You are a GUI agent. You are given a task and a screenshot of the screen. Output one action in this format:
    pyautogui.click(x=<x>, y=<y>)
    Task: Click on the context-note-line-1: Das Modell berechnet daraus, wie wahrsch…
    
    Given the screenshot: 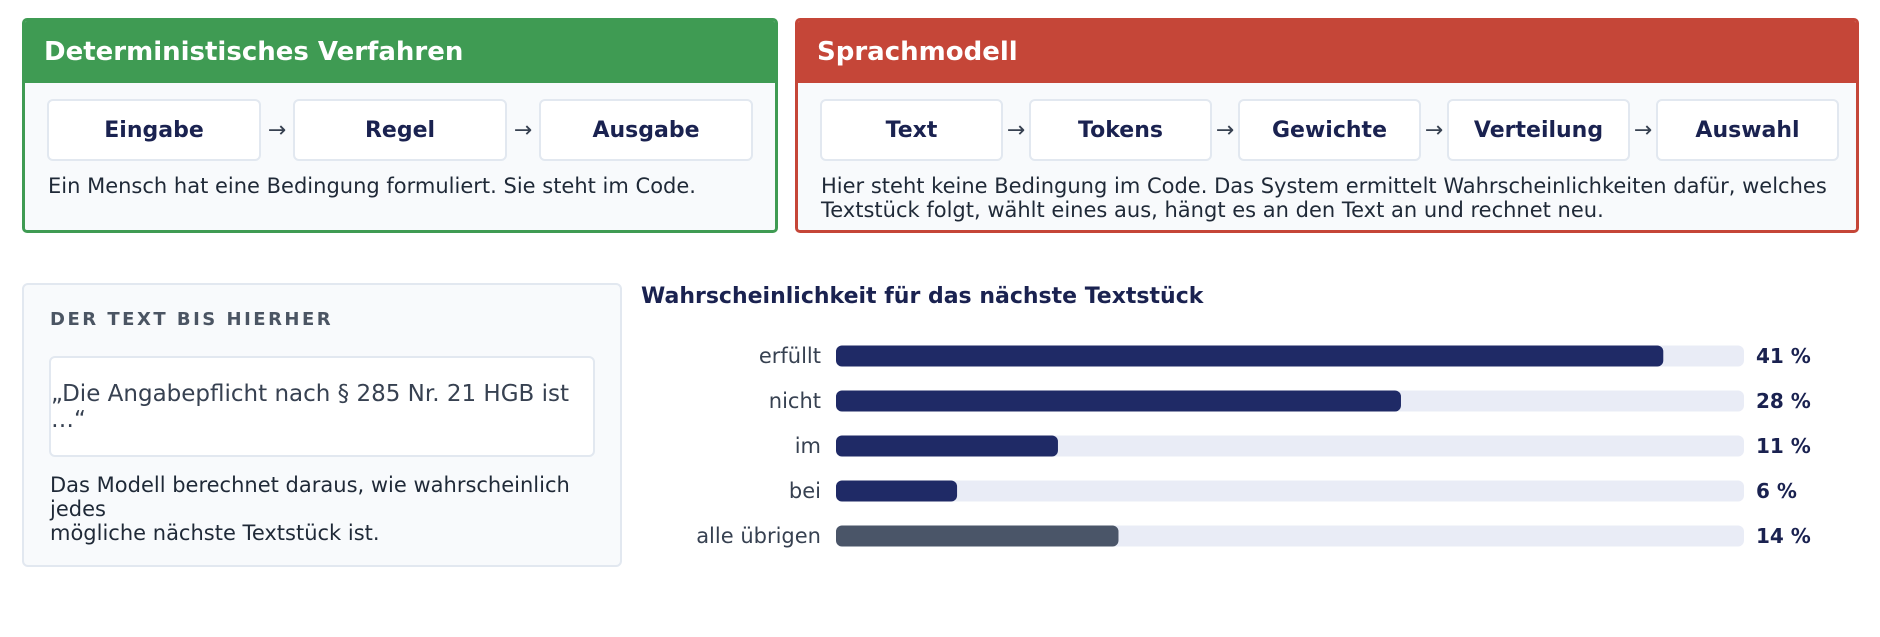 What is the action you would take?
    pyautogui.click(x=310, y=497)
    